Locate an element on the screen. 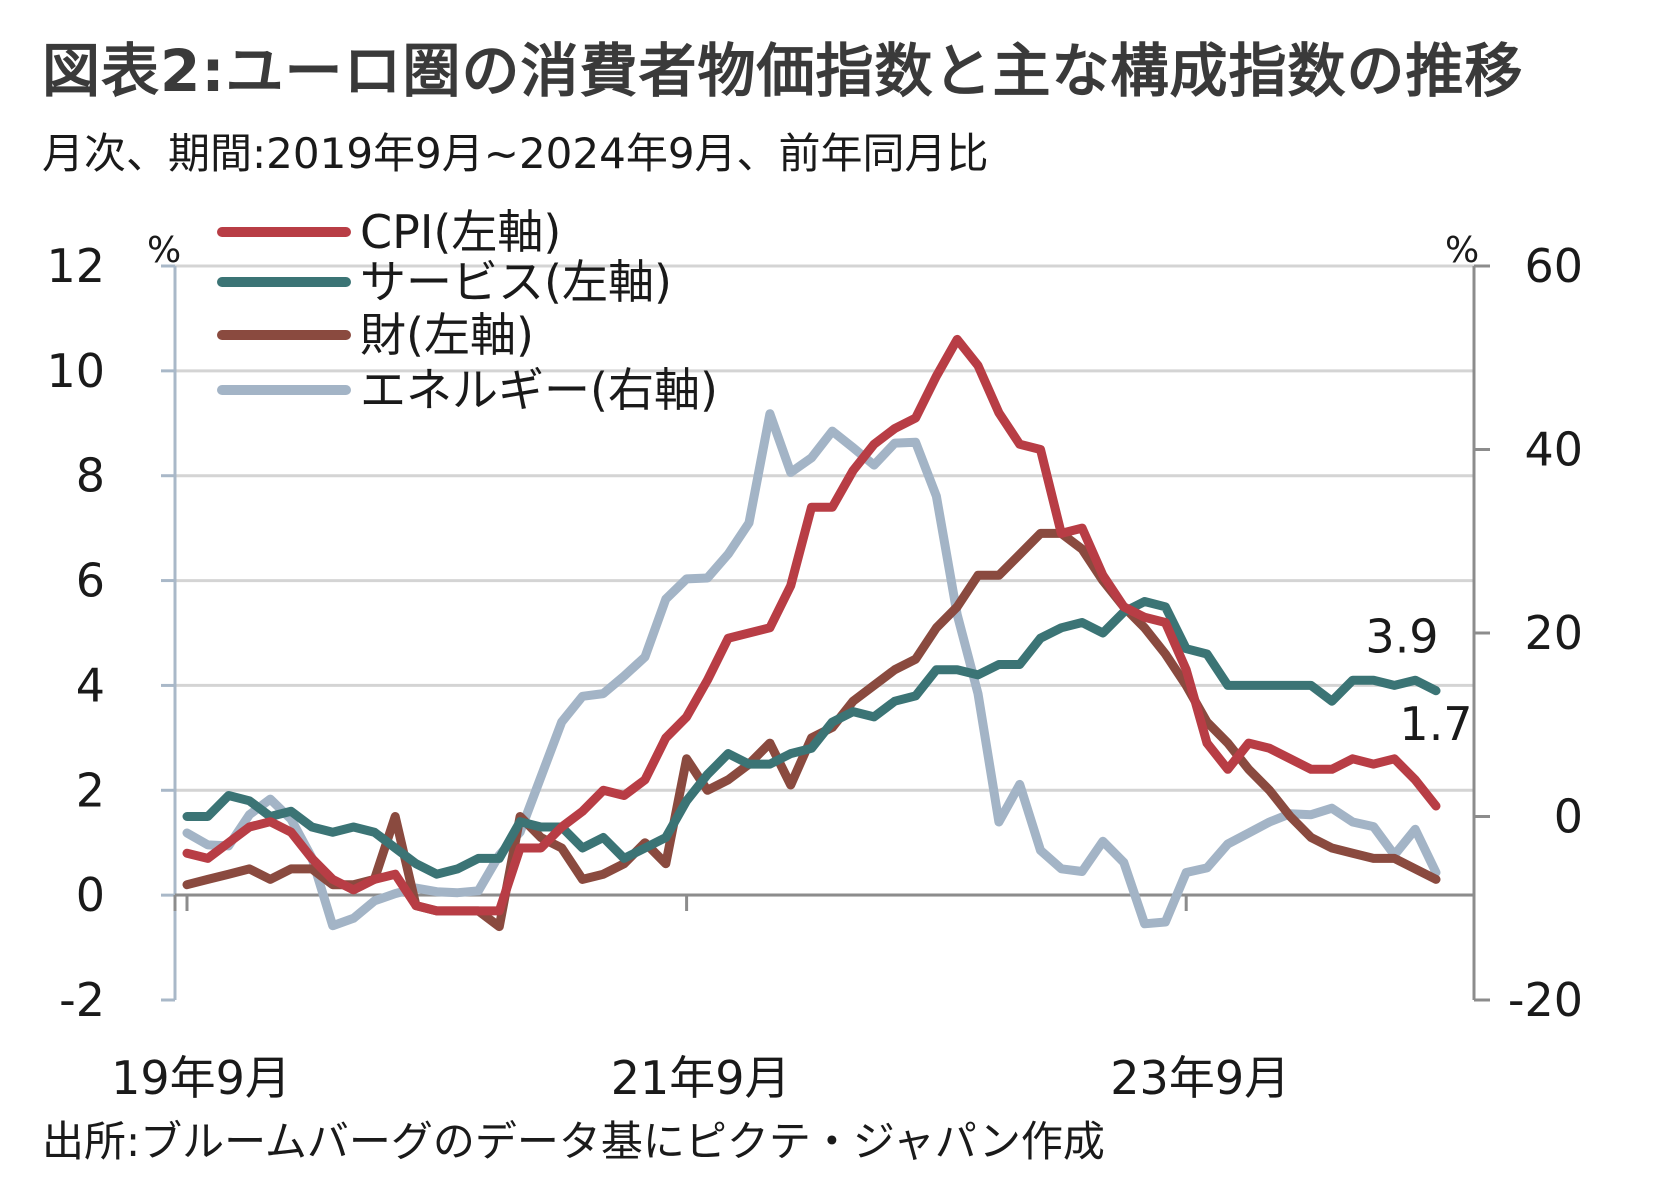 This screenshot has height=1186, width=1679. right-axis-unit: % is located at coordinates (1462, 250).